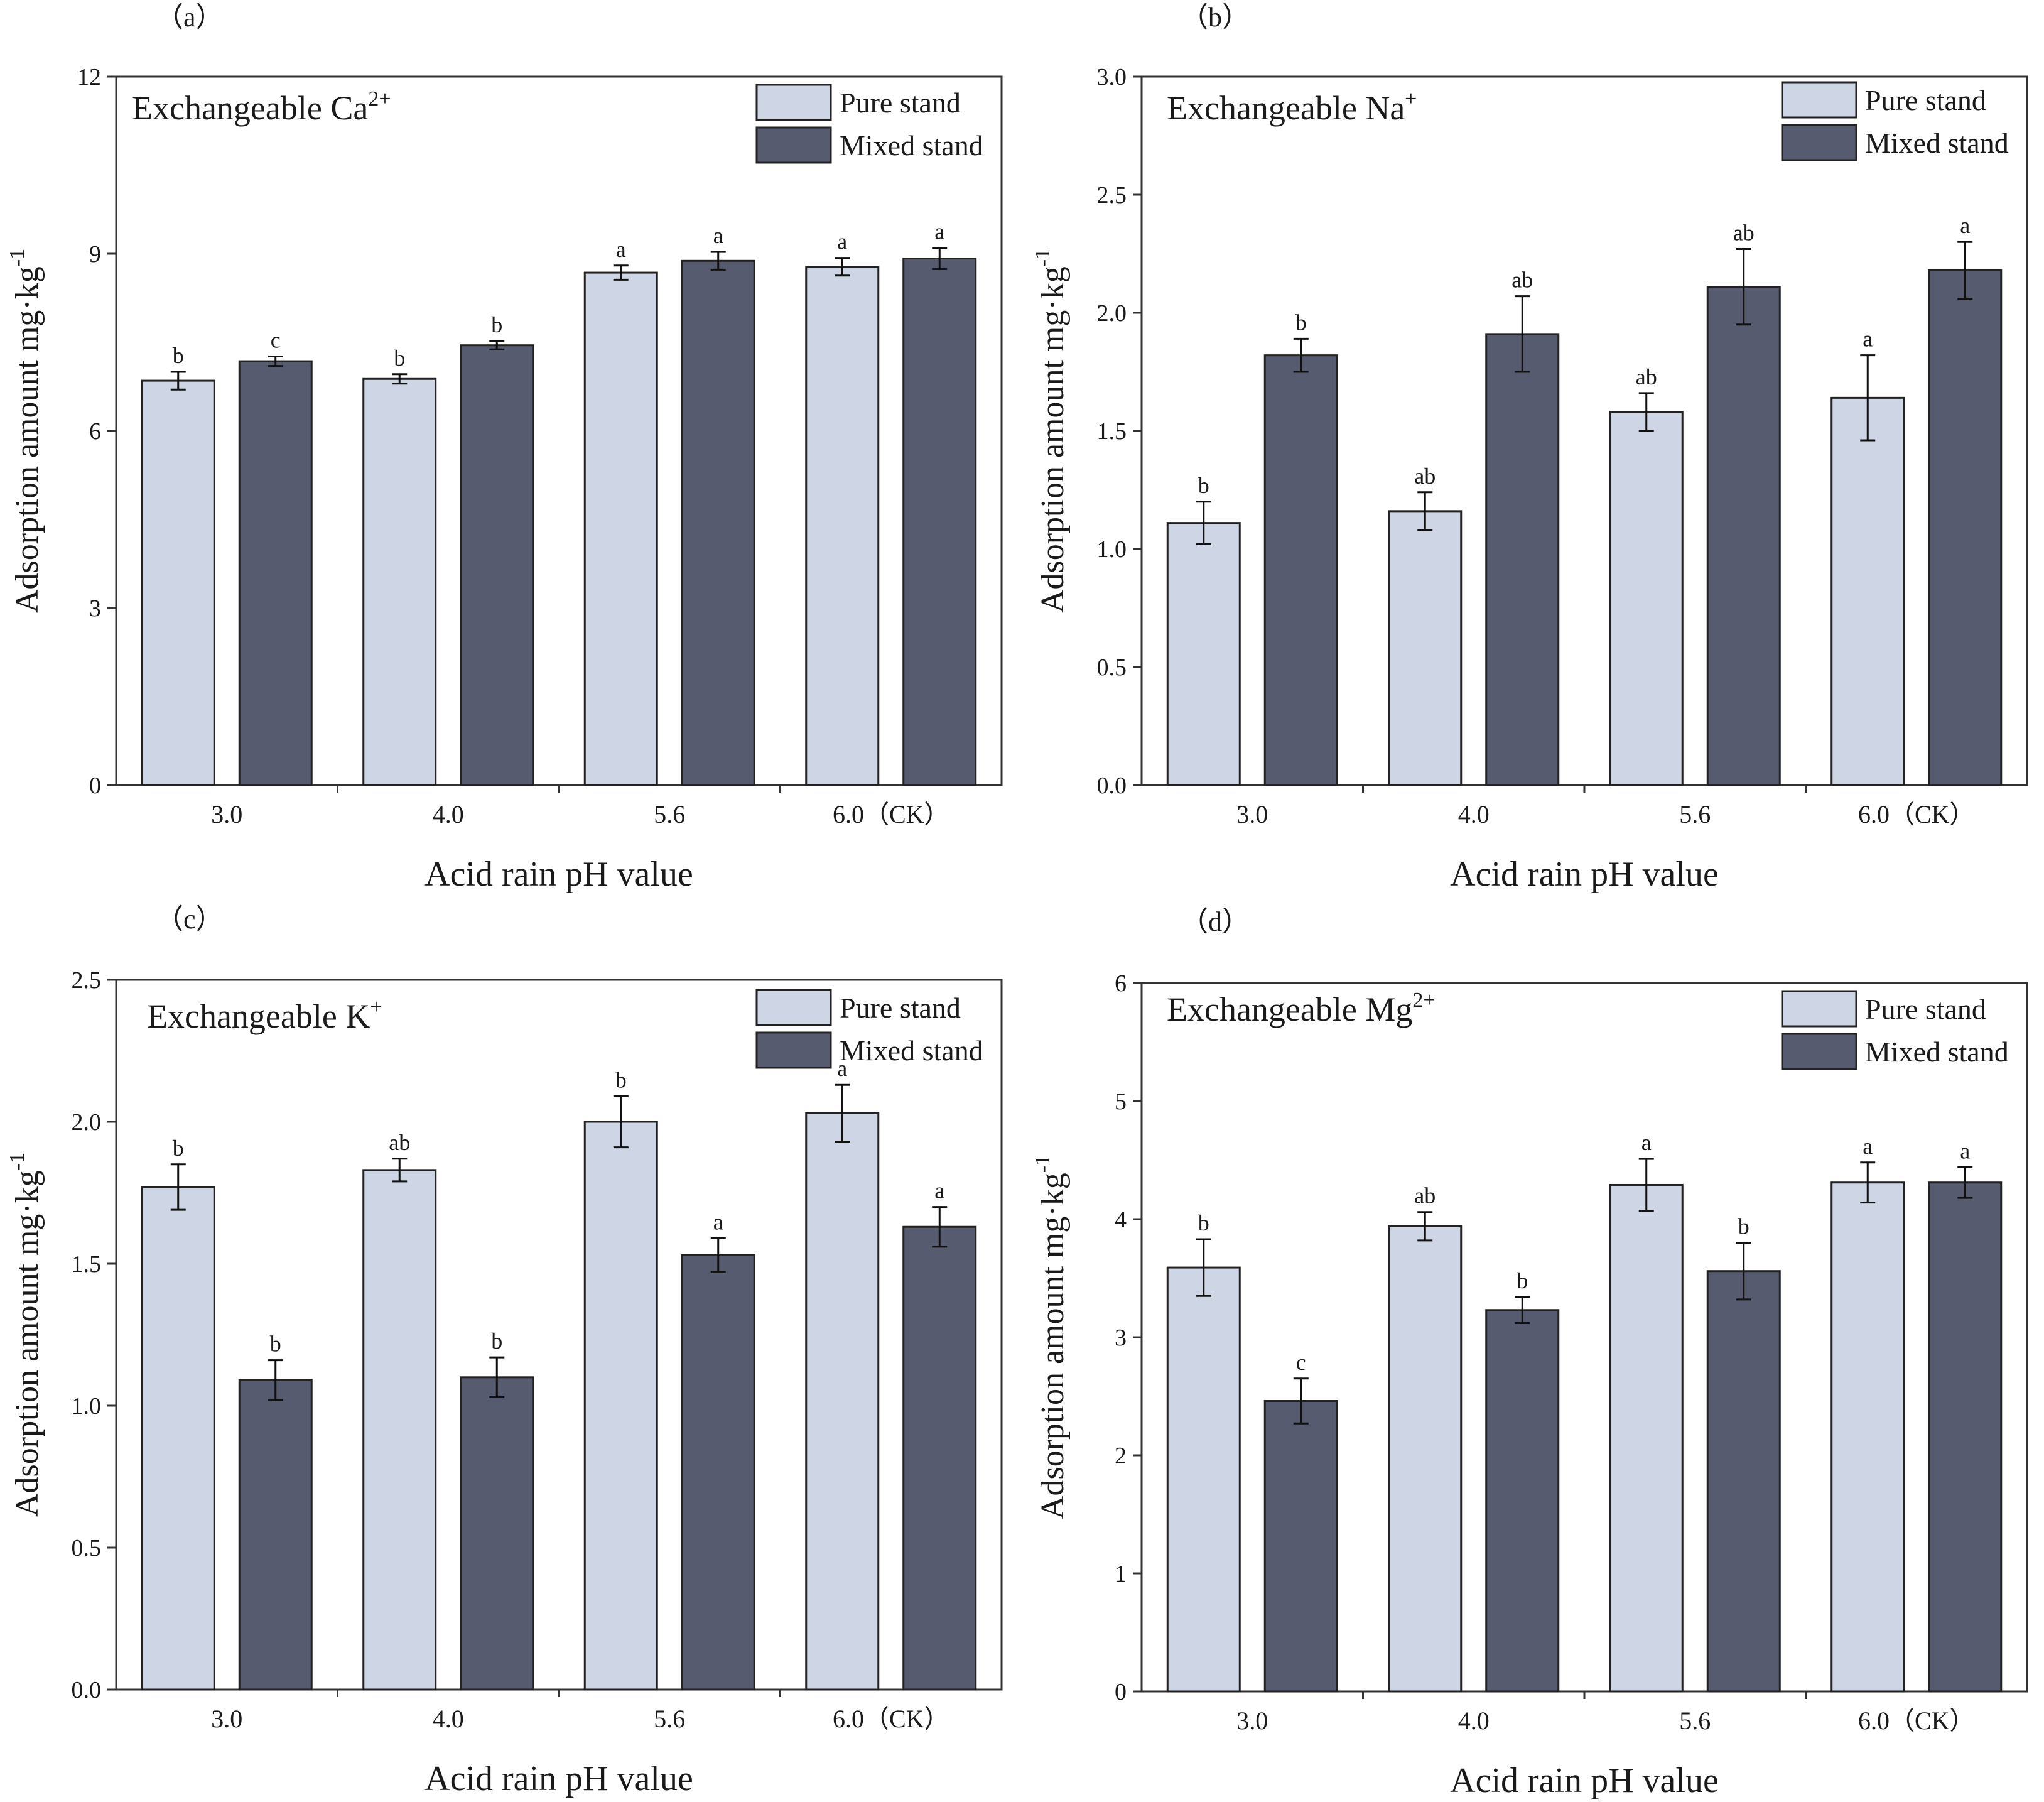 The width and height of the screenshot is (2044, 1802). I want to click on y-tick-label: 6, so click(95, 431).